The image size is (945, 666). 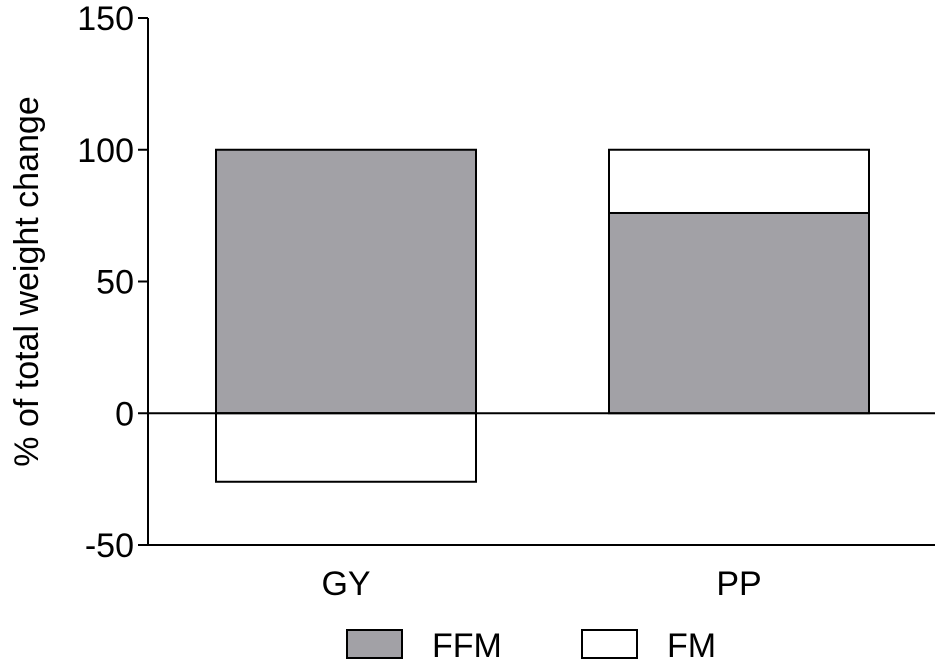 I want to click on bar-gy-fm, so click(x=346, y=447).